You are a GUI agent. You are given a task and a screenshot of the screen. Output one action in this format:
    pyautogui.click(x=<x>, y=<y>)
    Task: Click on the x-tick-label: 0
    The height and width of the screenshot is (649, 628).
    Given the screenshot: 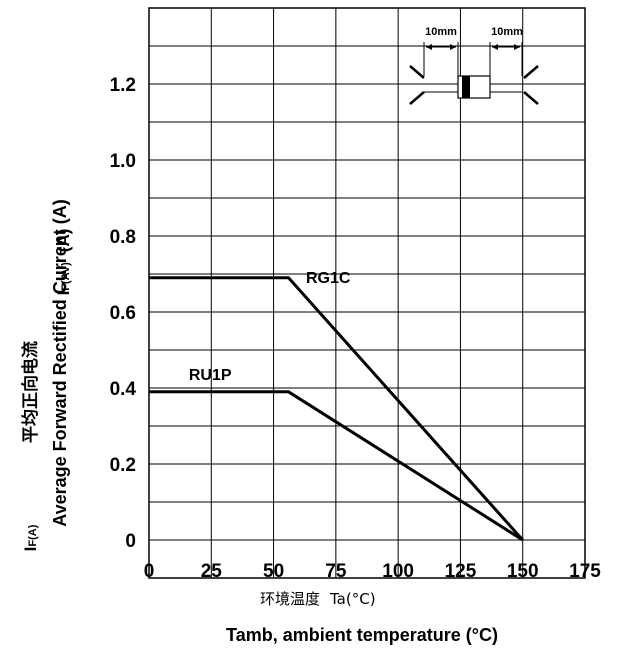 What is the action you would take?
    pyautogui.click(x=149, y=571)
    